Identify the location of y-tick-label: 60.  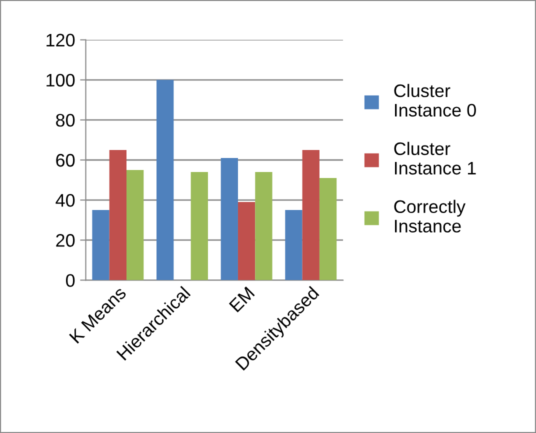
(65, 160).